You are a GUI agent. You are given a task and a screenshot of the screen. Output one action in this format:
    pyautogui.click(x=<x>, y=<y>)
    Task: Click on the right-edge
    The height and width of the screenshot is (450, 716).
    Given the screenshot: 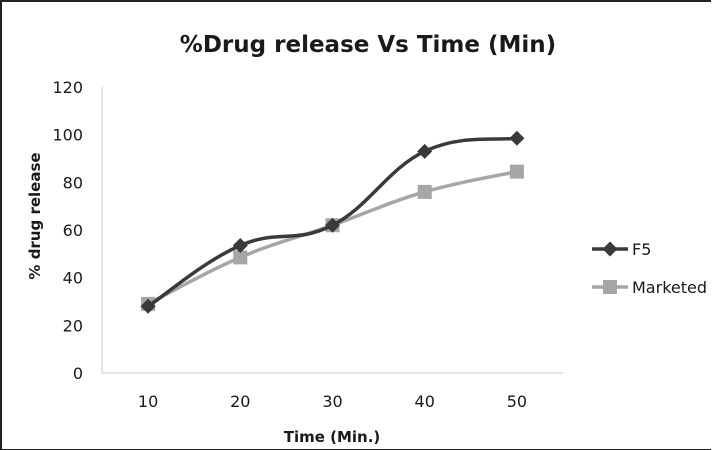 What is the action you would take?
    pyautogui.click(x=713, y=225)
    